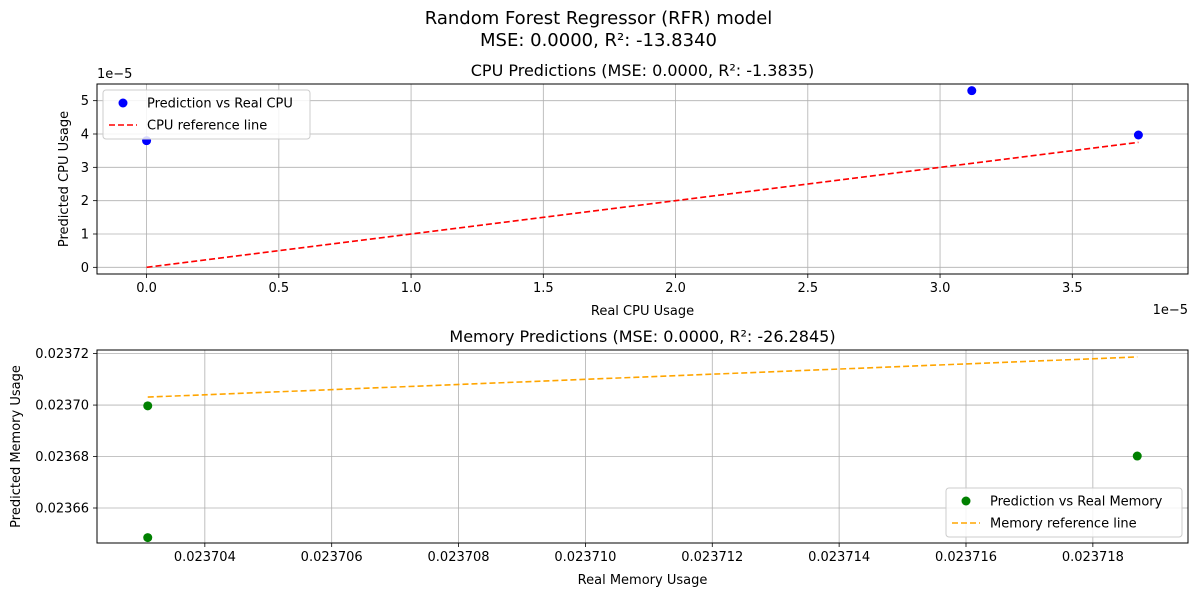 The height and width of the screenshot is (596, 1197). Describe the element at coordinates (675, 288) in the screenshot. I see `x-tick-label: 2.0` at that location.